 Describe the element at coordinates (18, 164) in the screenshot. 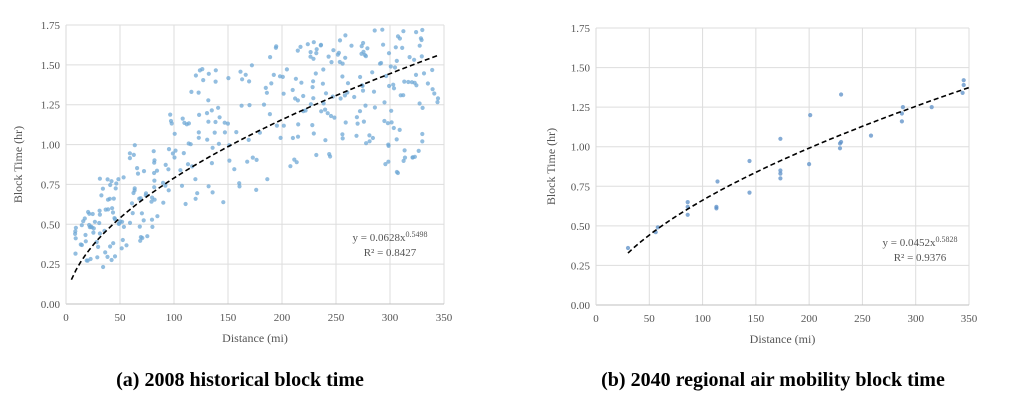

I see `y-axis-title: Block Time (hr)` at that location.